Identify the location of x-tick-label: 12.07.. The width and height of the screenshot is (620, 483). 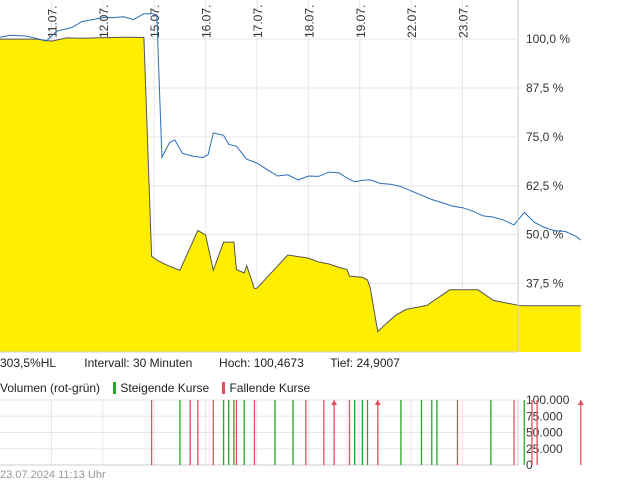
(104, 21).